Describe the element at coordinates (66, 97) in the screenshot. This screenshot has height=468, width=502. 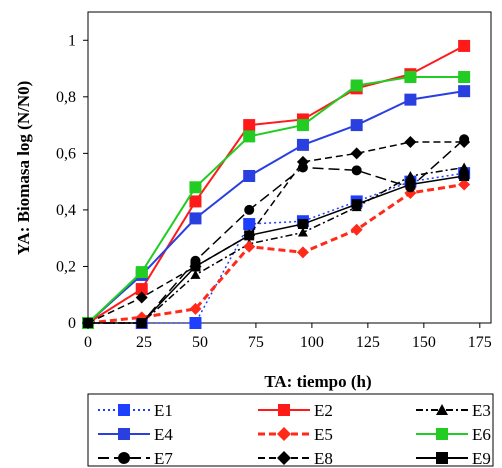
I see `y-tick-label: 0,8` at that location.